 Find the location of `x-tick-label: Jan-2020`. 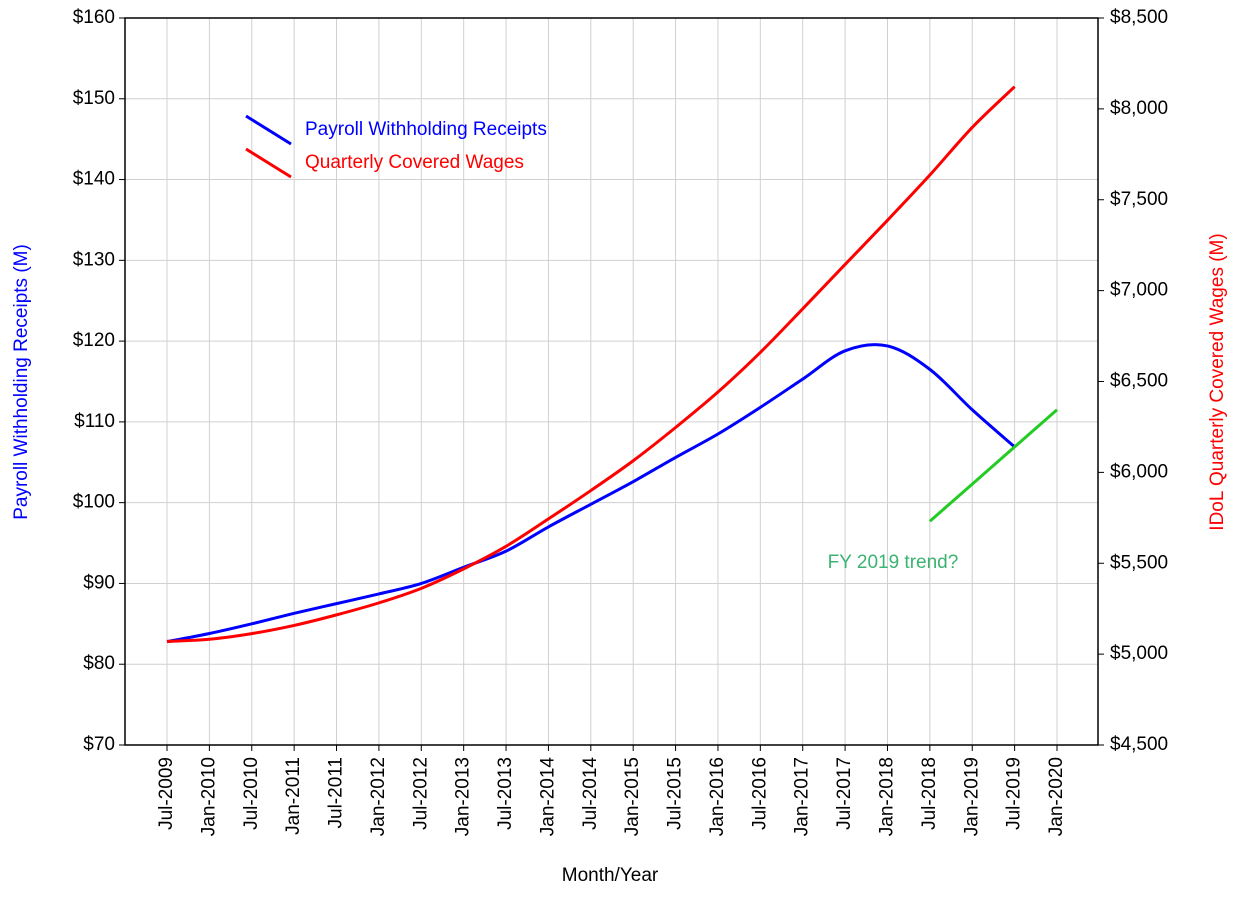

x-tick-label: Jan-2020 is located at coordinates (1056, 796).